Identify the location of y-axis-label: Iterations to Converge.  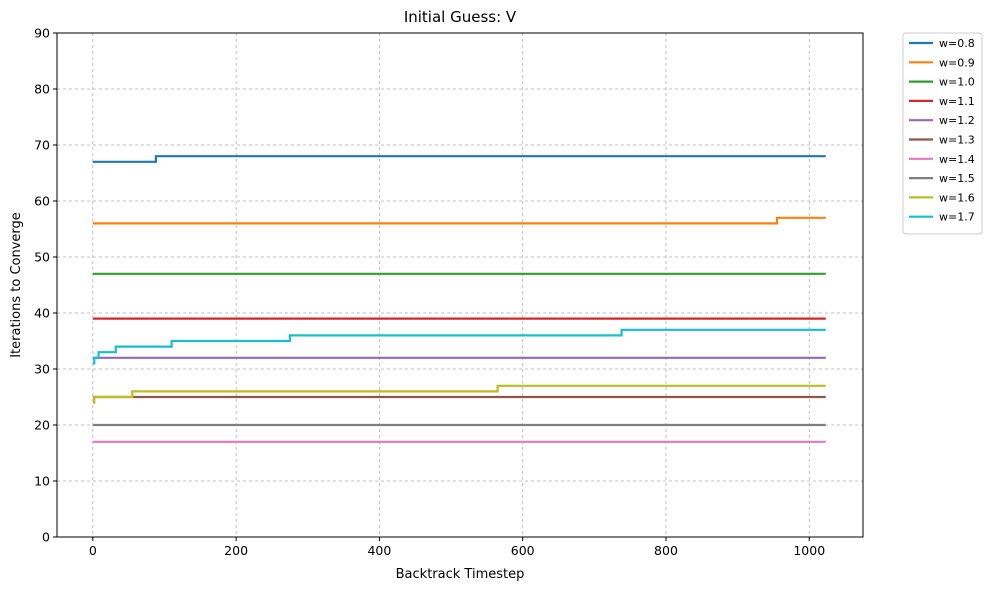
(16, 285).